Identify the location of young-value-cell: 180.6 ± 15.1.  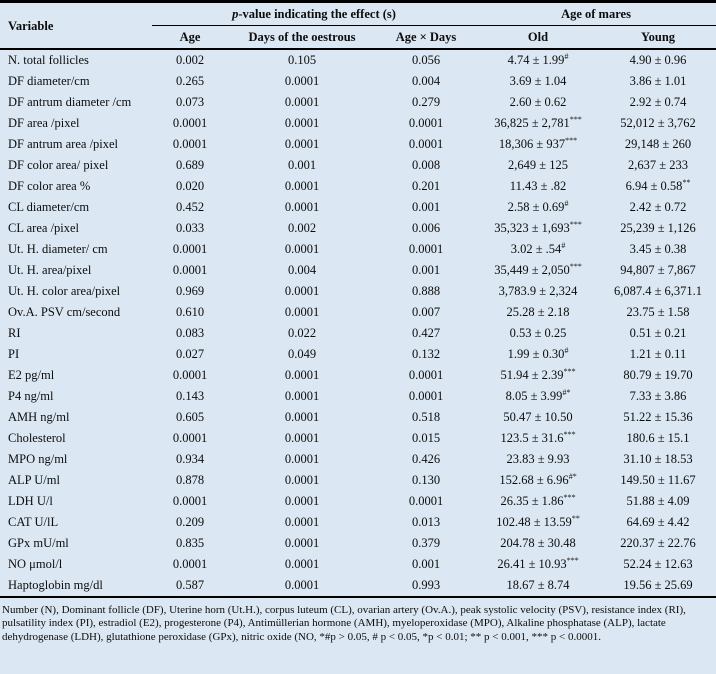
(658, 438).